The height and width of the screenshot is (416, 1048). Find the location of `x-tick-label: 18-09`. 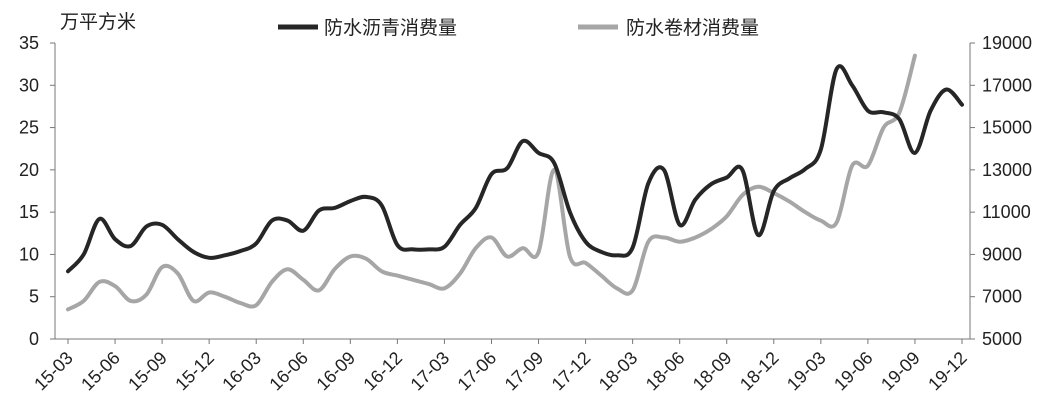

x-tick-label: 18-09 is located at coordinates (712, 371).